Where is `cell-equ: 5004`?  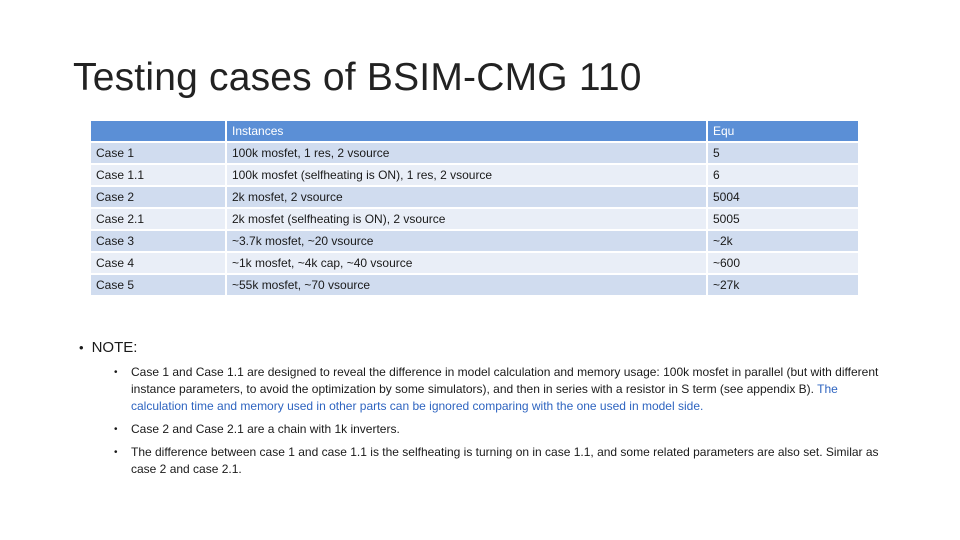 cell-equ: 5004 is located at coordinates (783, 197).